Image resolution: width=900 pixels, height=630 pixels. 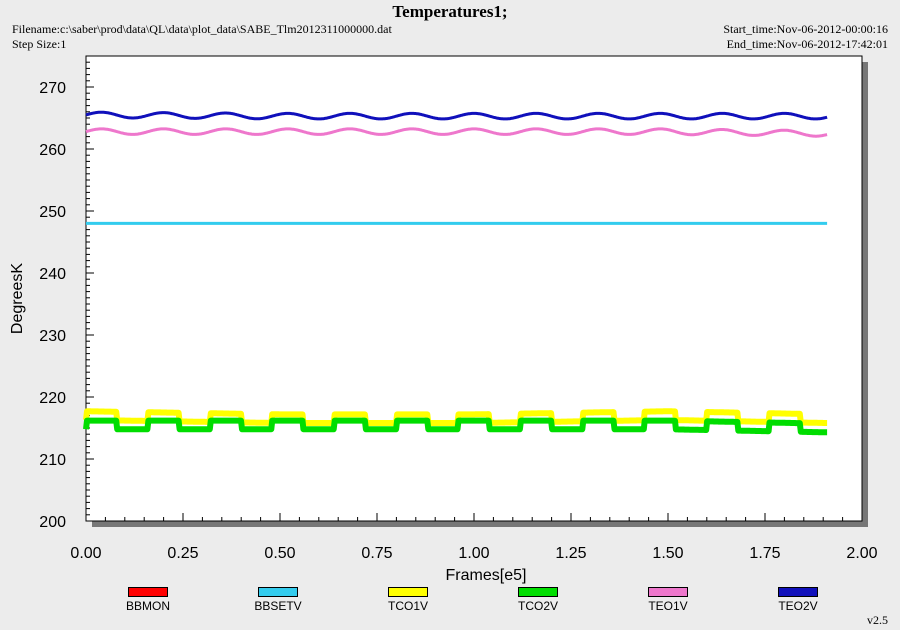 I want to click on x-tick-label: 2.00, so click(x=861, y=553).